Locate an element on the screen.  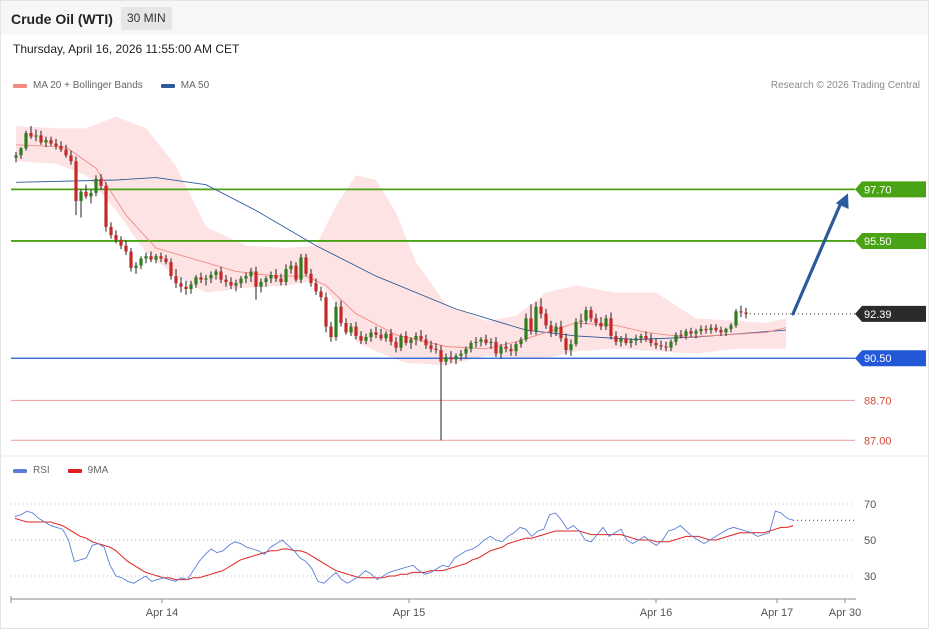
ma20-legend-swatch is located at coordinates (20, 85).